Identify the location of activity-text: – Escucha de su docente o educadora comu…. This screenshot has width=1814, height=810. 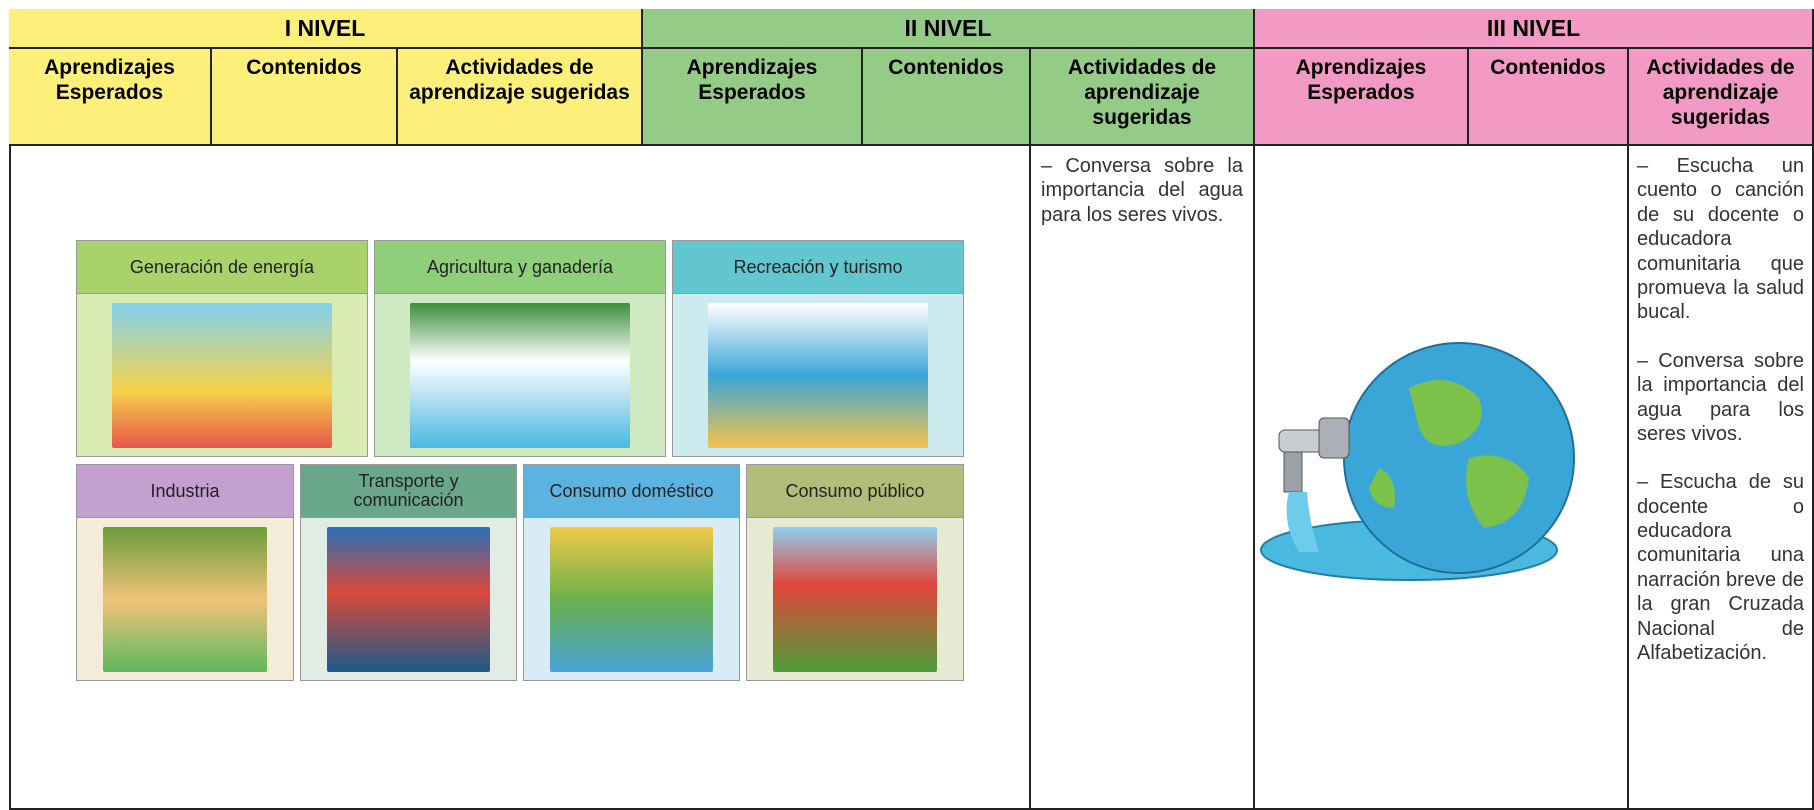
(1720, 568).